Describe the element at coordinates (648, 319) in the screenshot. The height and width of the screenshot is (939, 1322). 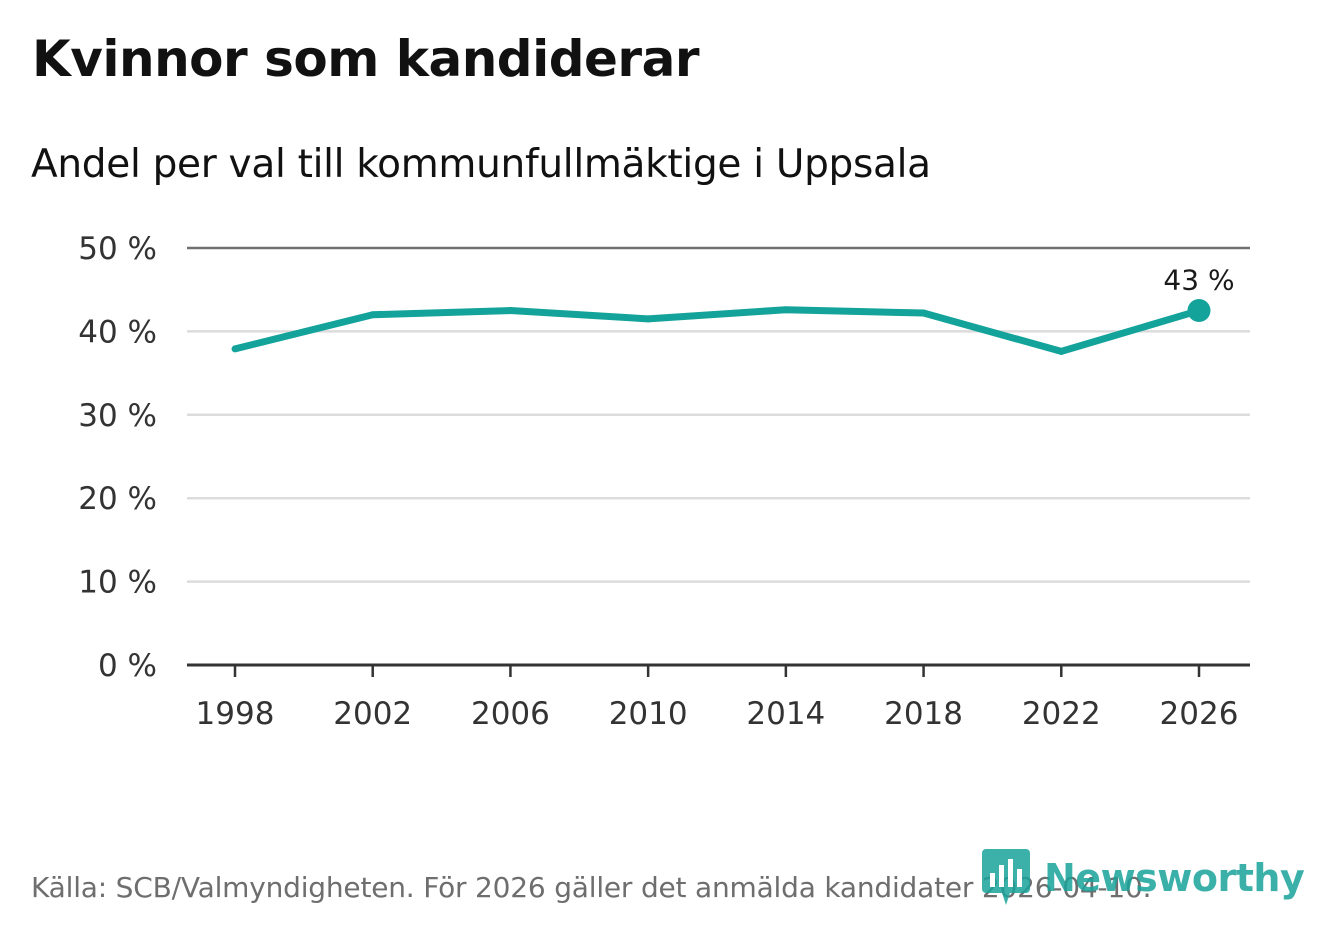
I see `data-point-2010` at that location.